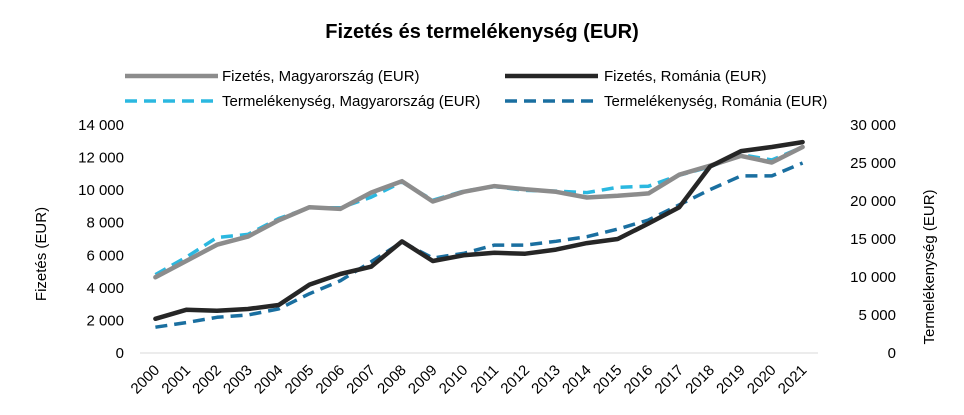  I want to click on x-tick-label: 2000, so click(146, 380).